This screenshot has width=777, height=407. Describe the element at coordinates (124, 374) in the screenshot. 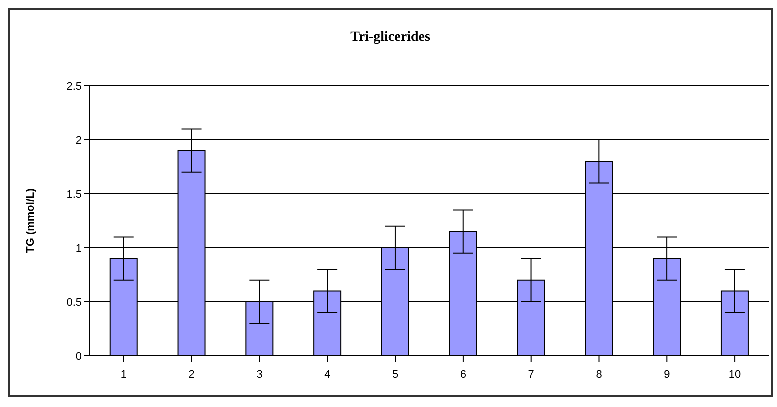

I see `x-tick-label: 1` at that location.